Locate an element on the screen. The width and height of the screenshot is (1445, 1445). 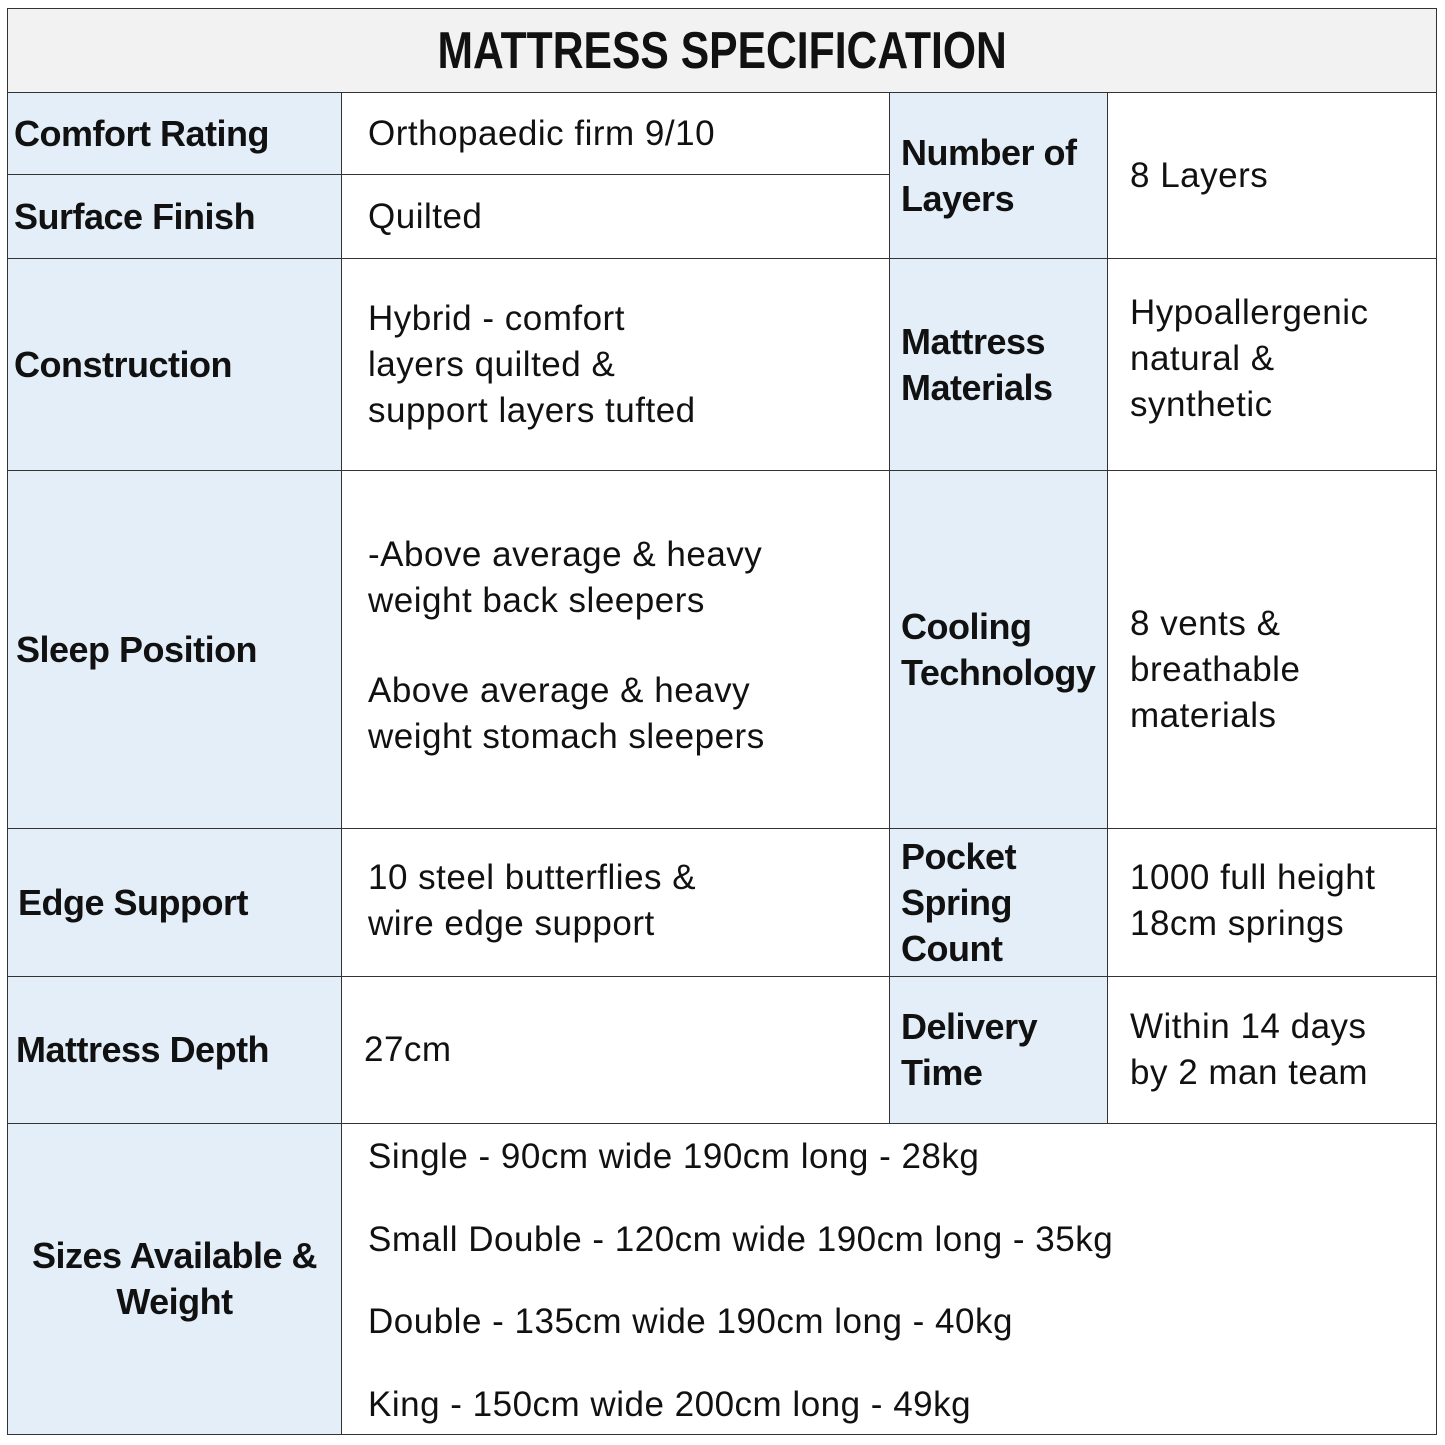
value-line: natural & is located at coordinates (1202, 358).